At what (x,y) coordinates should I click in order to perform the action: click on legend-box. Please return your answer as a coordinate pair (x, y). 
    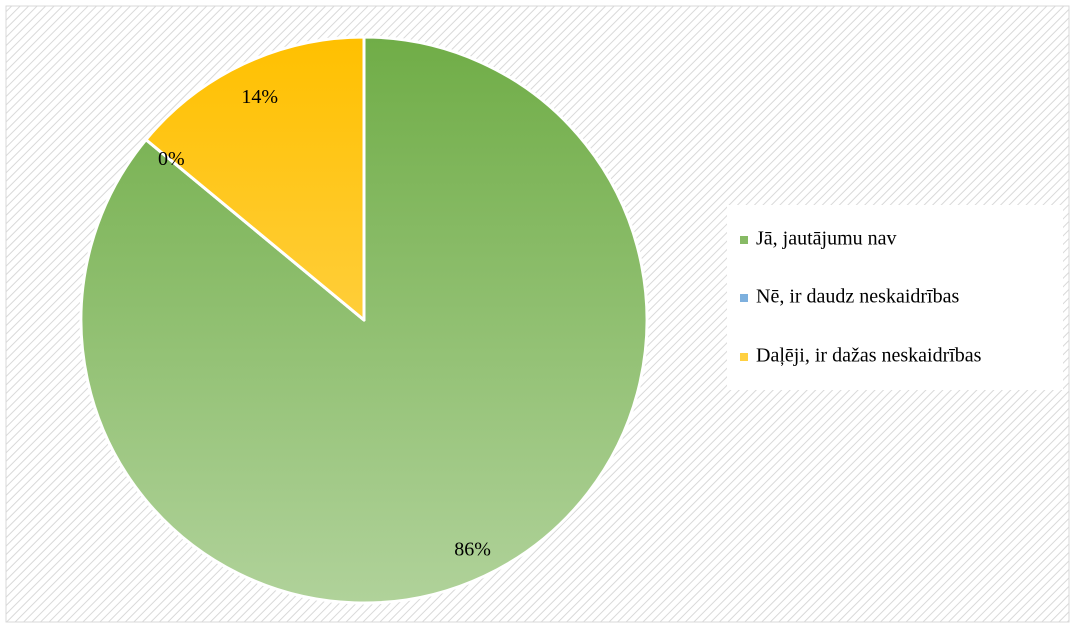
    Looking at the image, I should click on (895, 297).